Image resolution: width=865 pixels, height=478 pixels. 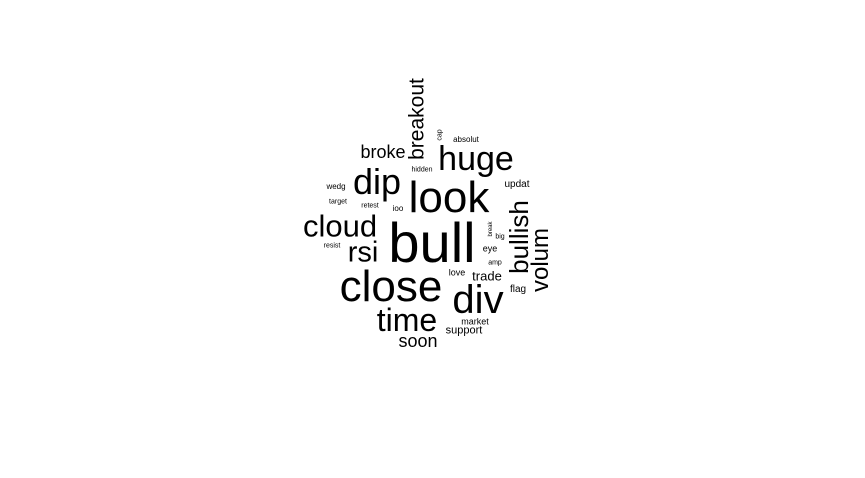 What do you see at coordinates (487, 276) in the screenshot?
I see `word-trade: trade` at bounding box center [487, 276].